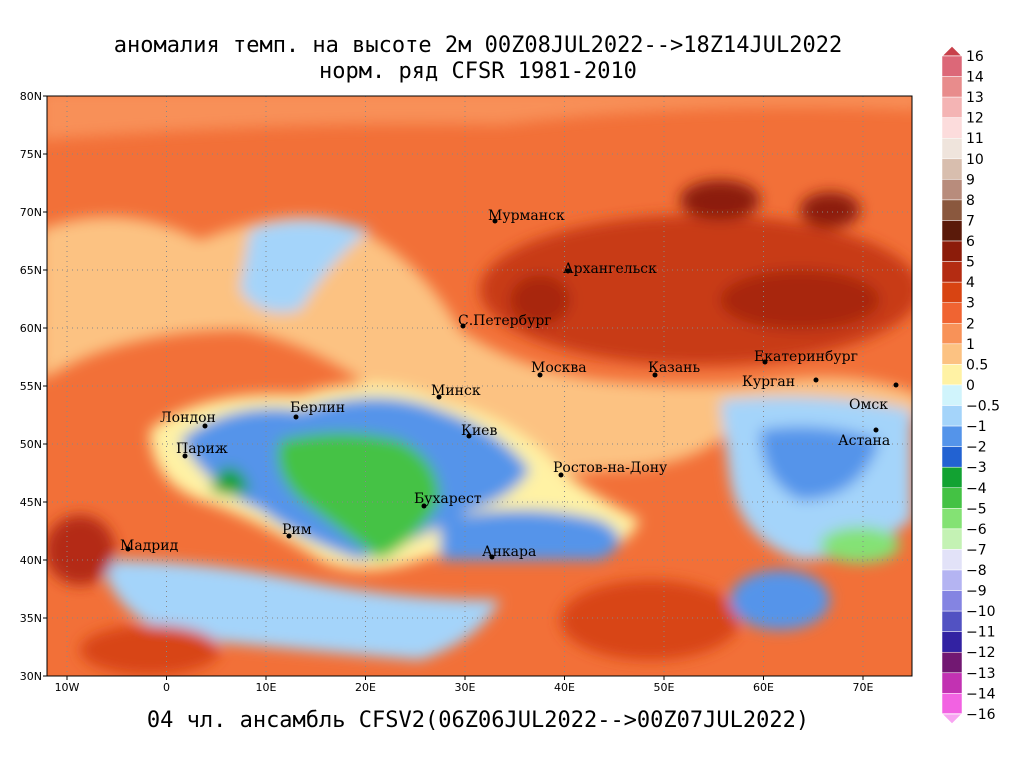 This screenshot has width=1024, height=768. Describe the element at coordinates (31, 386) in the screenshot. I see `lat-label: 55N` at that location.